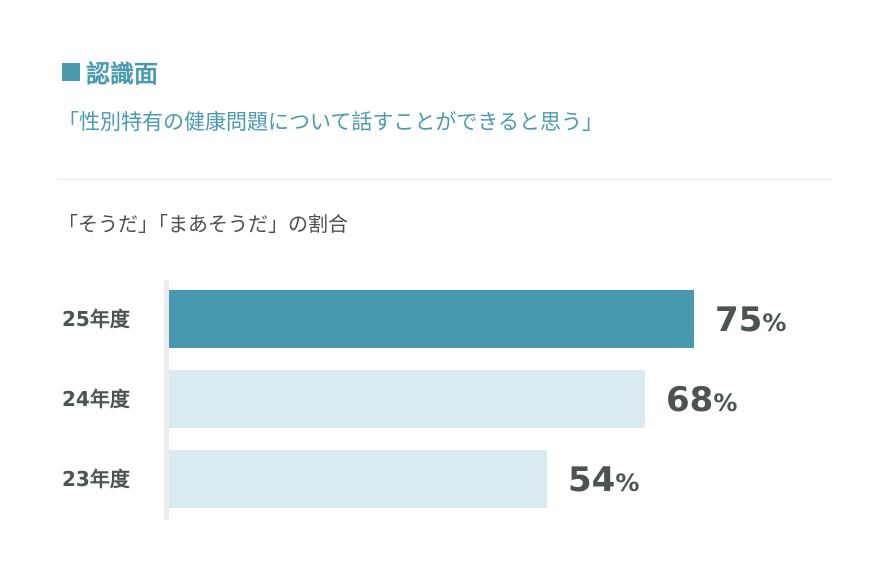 The height and width of the screenshot is (580, 890). What do you see at coordinates (750, 320) in the screenshot?
I see `value-label: 75%` at bounding box center [750, 320].